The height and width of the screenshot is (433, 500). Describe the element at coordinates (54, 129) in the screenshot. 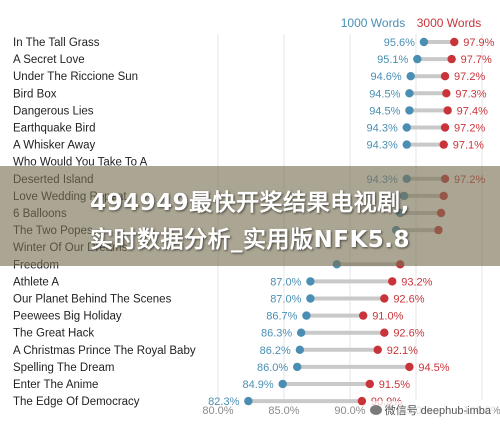

I see `category-label: Earthquake Bird` at that location.